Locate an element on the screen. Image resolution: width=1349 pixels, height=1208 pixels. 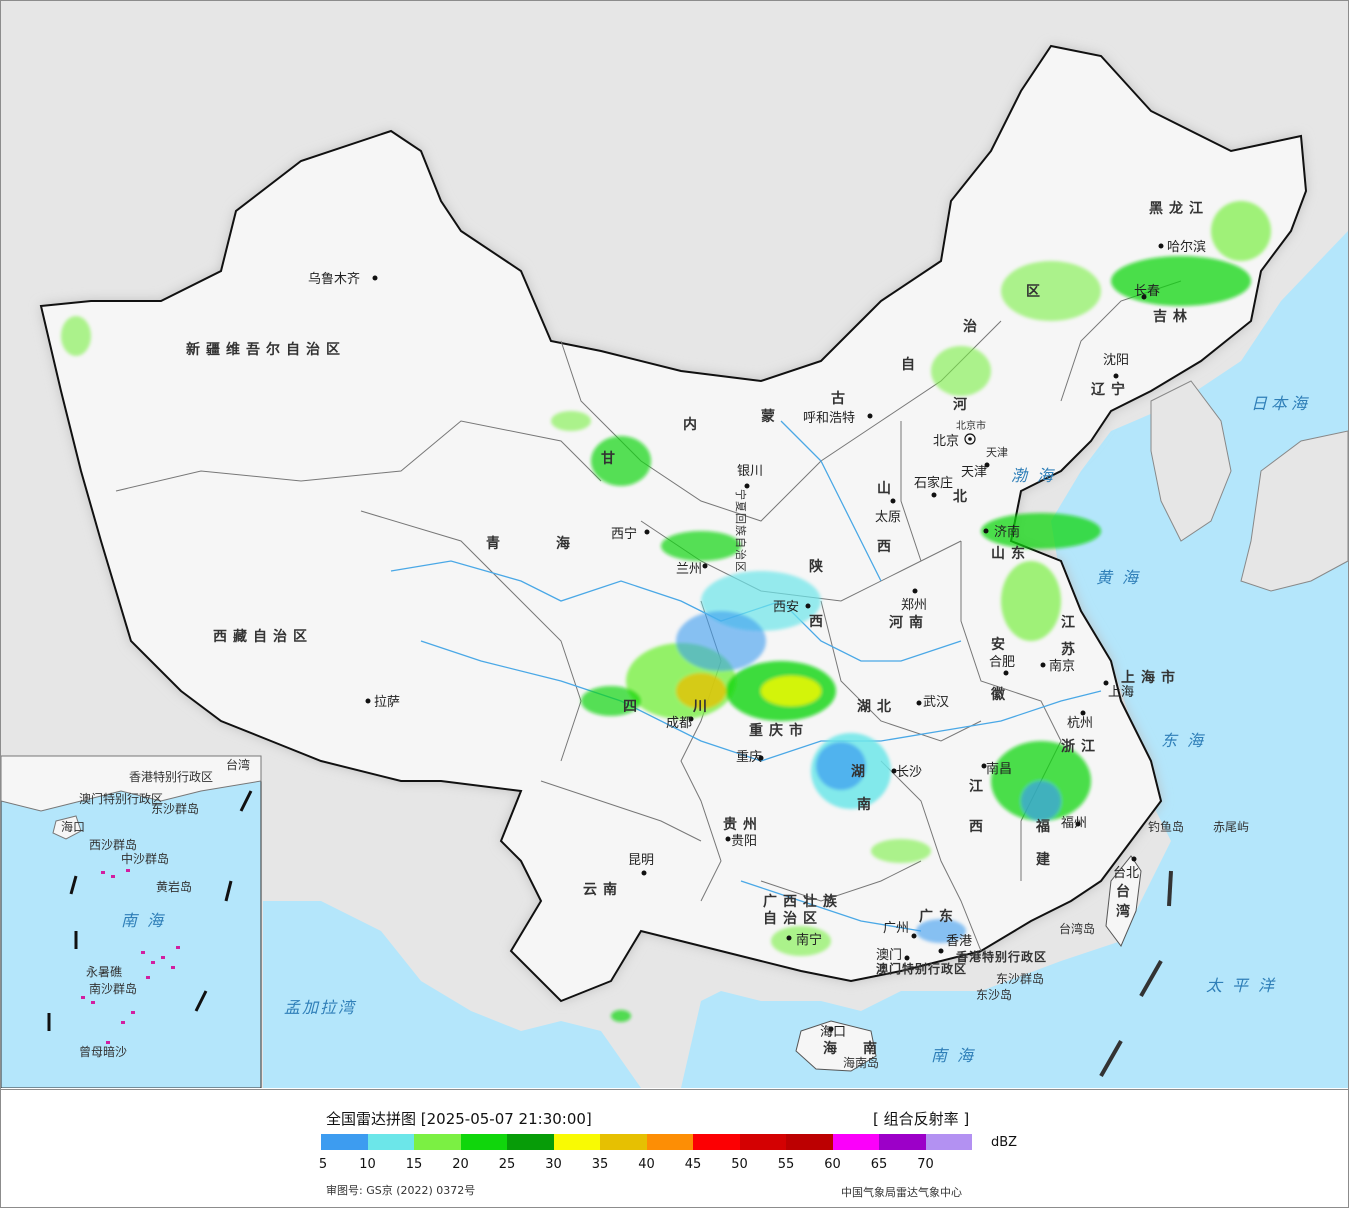
legend-unit: dBZ is located at coordinates (1004, 1142).